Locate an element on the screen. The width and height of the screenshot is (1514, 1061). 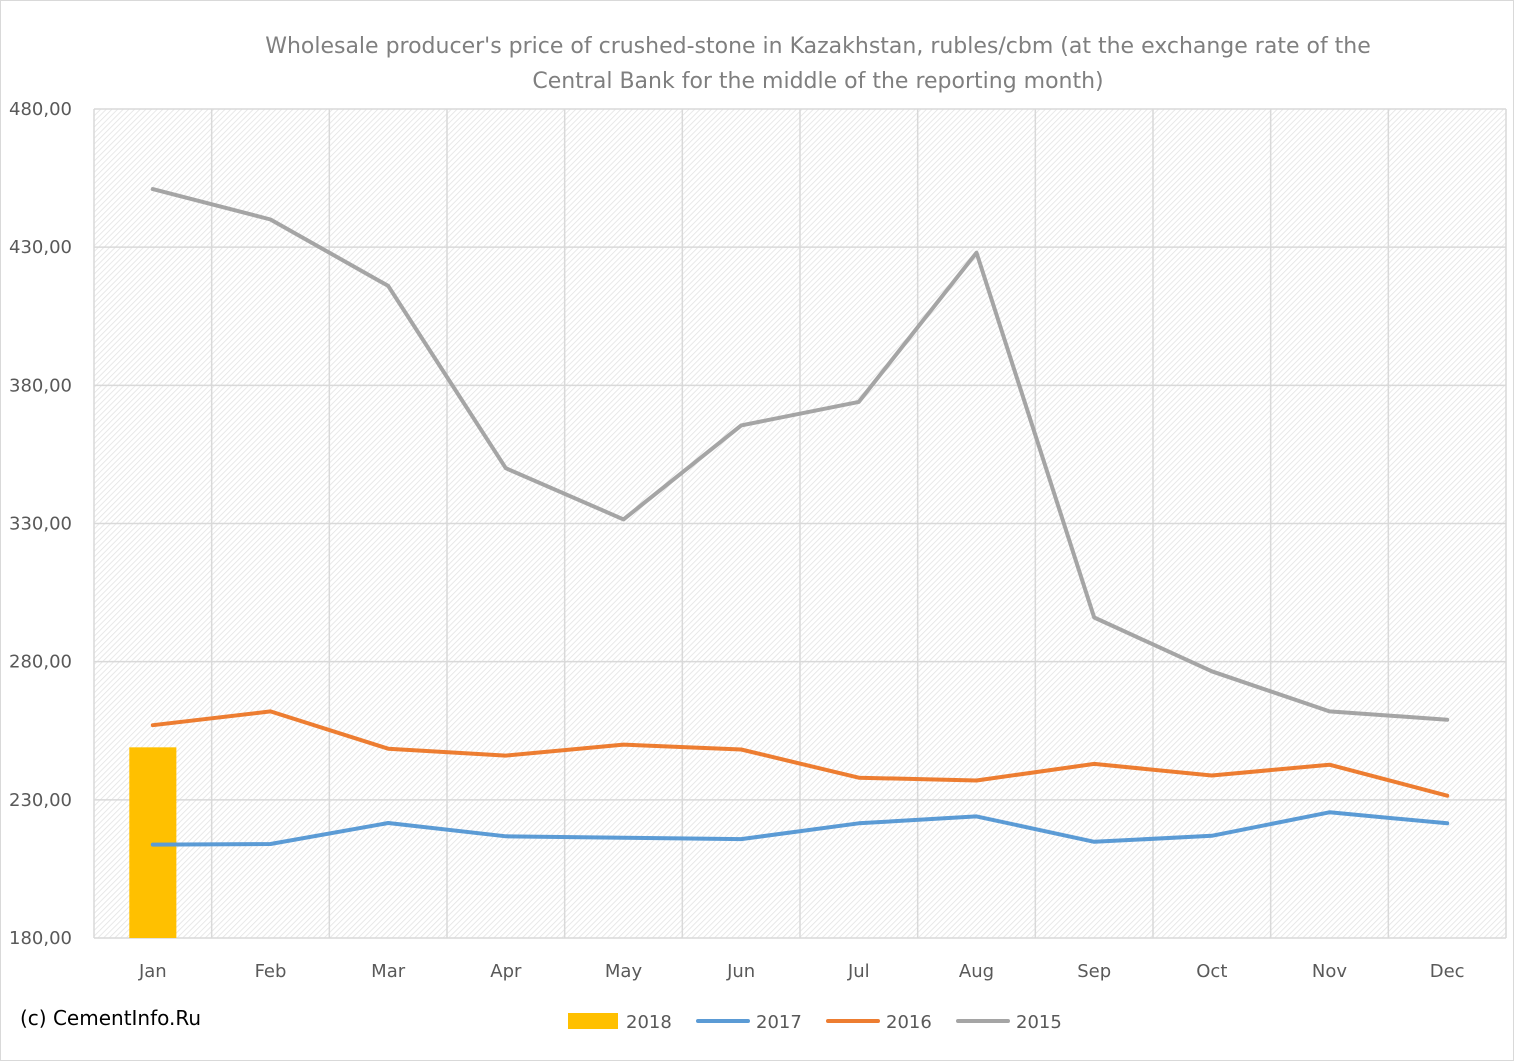
legend-label: 2018 is located at coordinates (649, 1022).